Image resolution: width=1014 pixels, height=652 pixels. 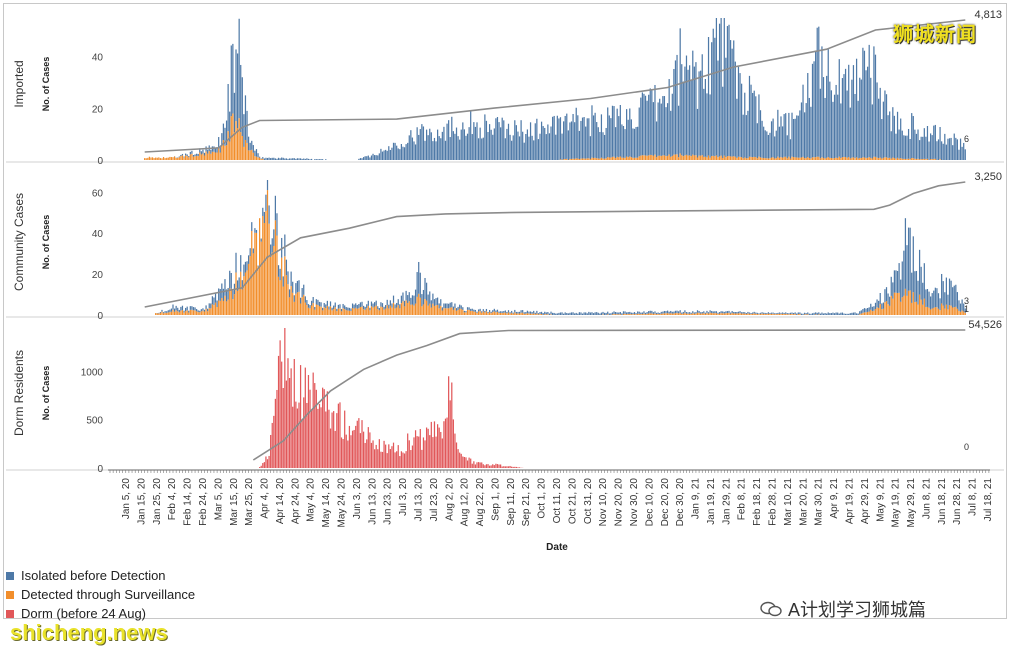 What do you see at coordinates (92, 372) in the screenshot?
I see `y-tick-label-dorm-residents-1000: 1000` at bounding box center [92, 372].